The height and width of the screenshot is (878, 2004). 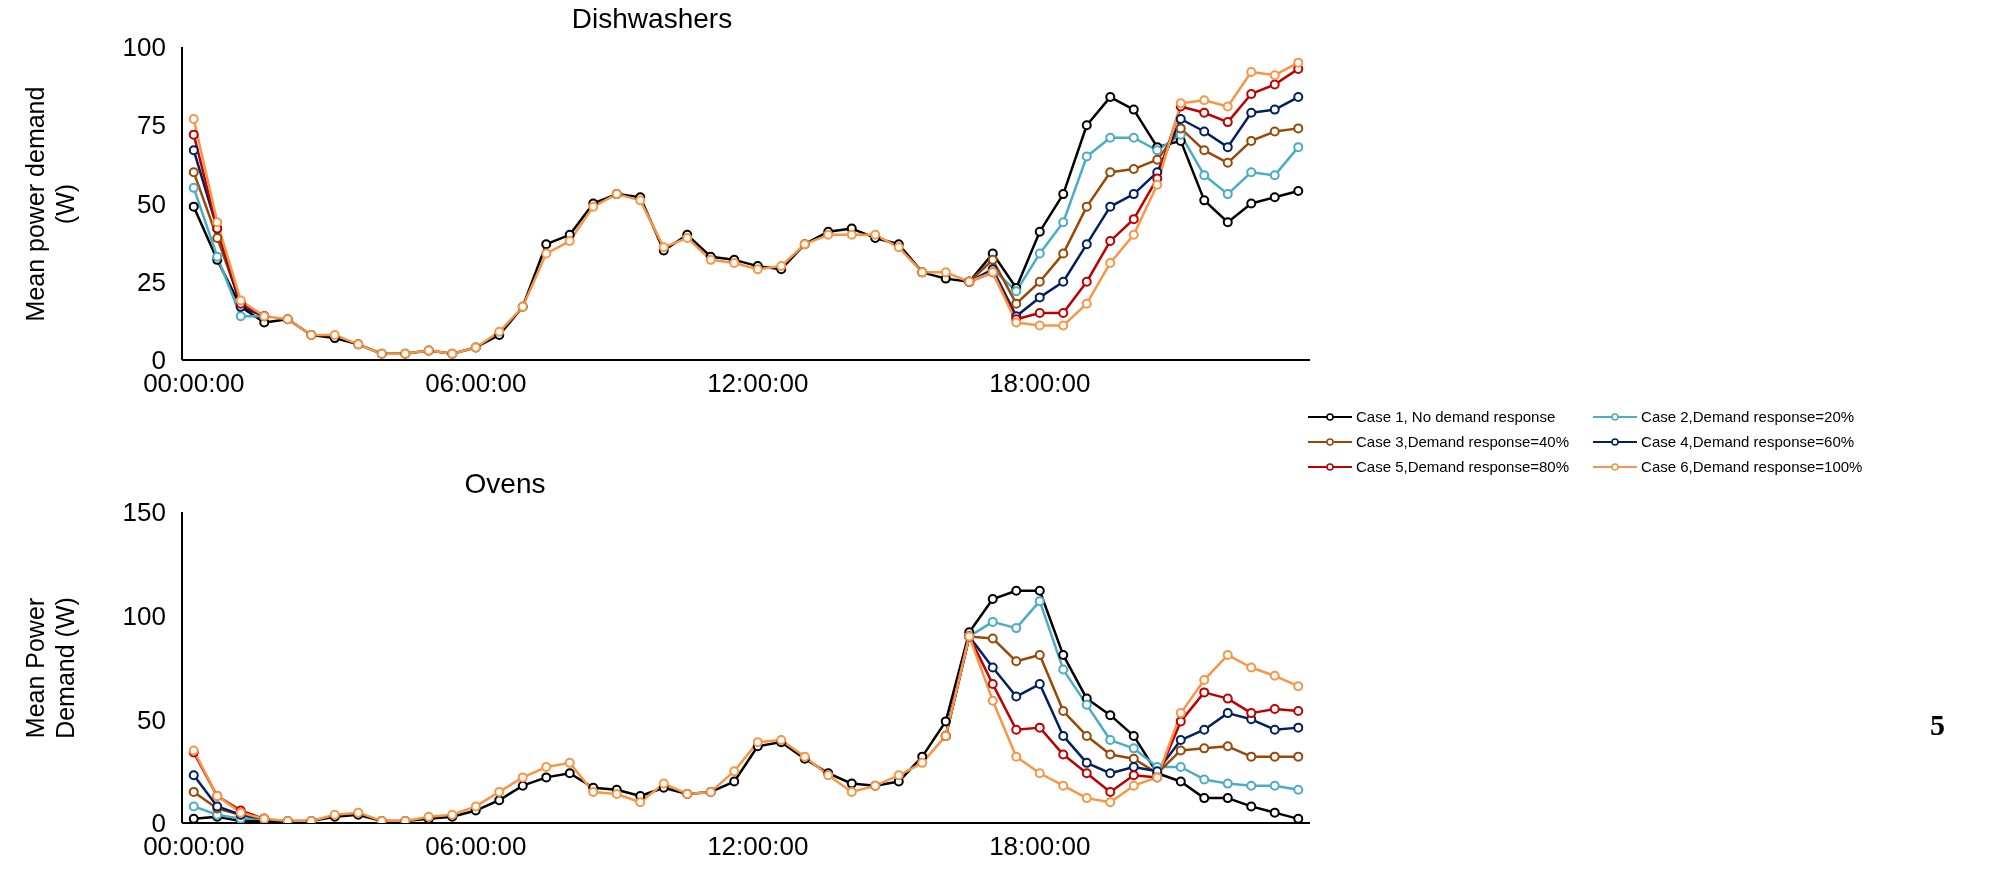 What do you see at coordinates (151, 281) in the screenshot?
I see `y-tick-label: 25` at bounding box center [151, 281].